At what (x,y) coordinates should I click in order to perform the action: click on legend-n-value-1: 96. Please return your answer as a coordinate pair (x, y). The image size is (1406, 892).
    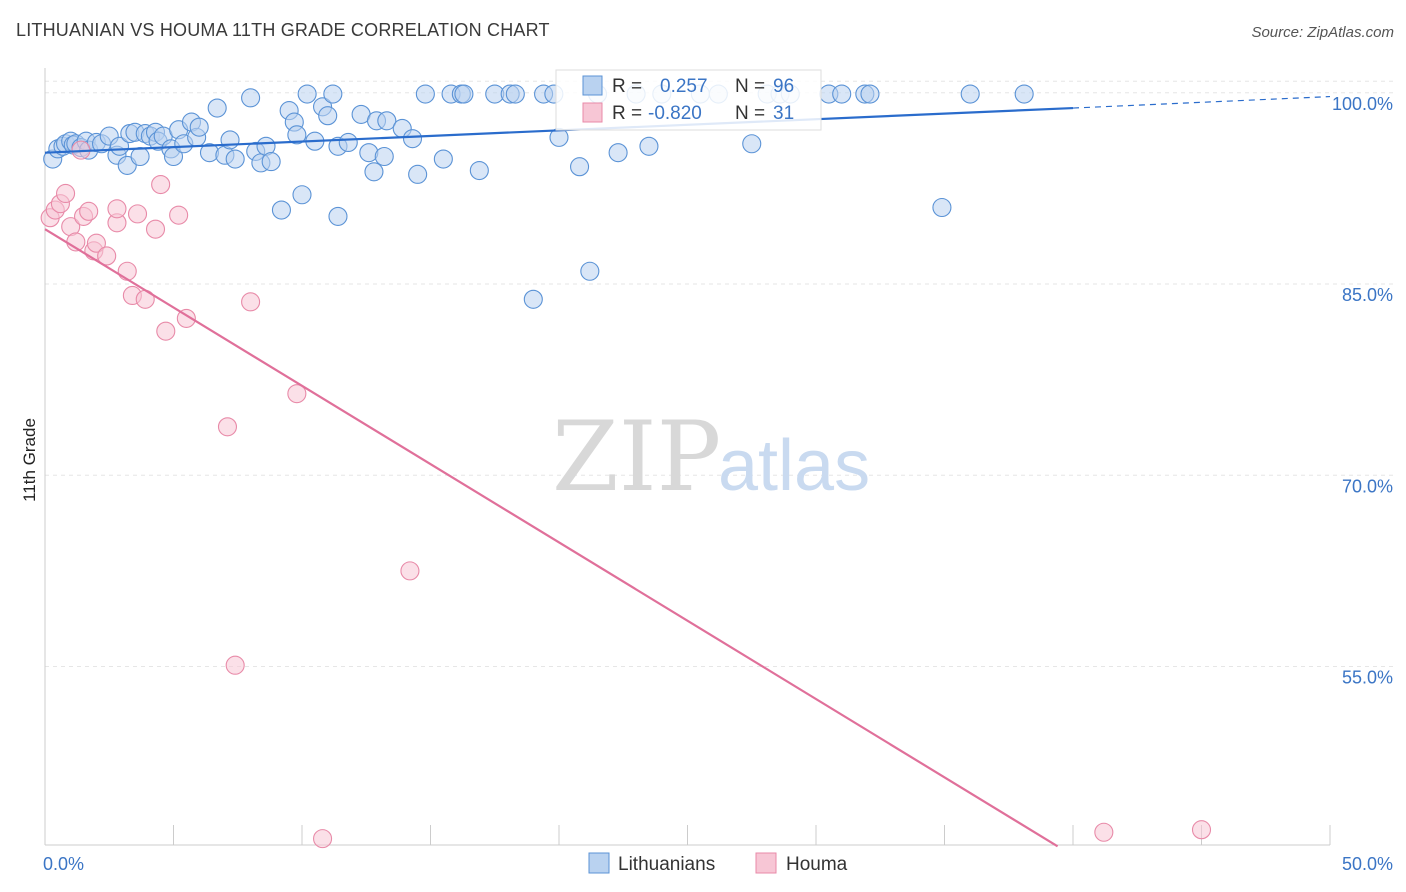
    Looking at the image, I should click on (783, 86).